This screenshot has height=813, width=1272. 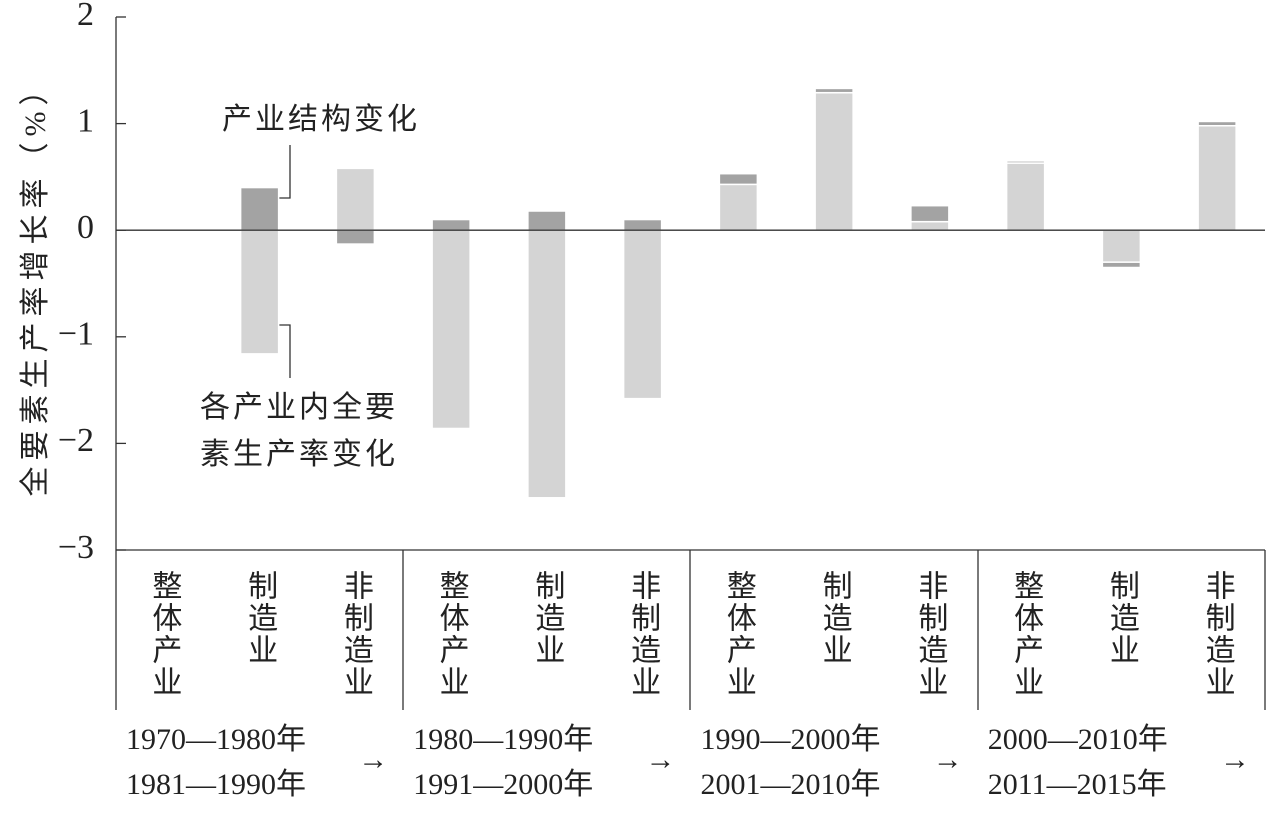 I want to click on group-label: 1981—1990年, so click(x=216, y=784).